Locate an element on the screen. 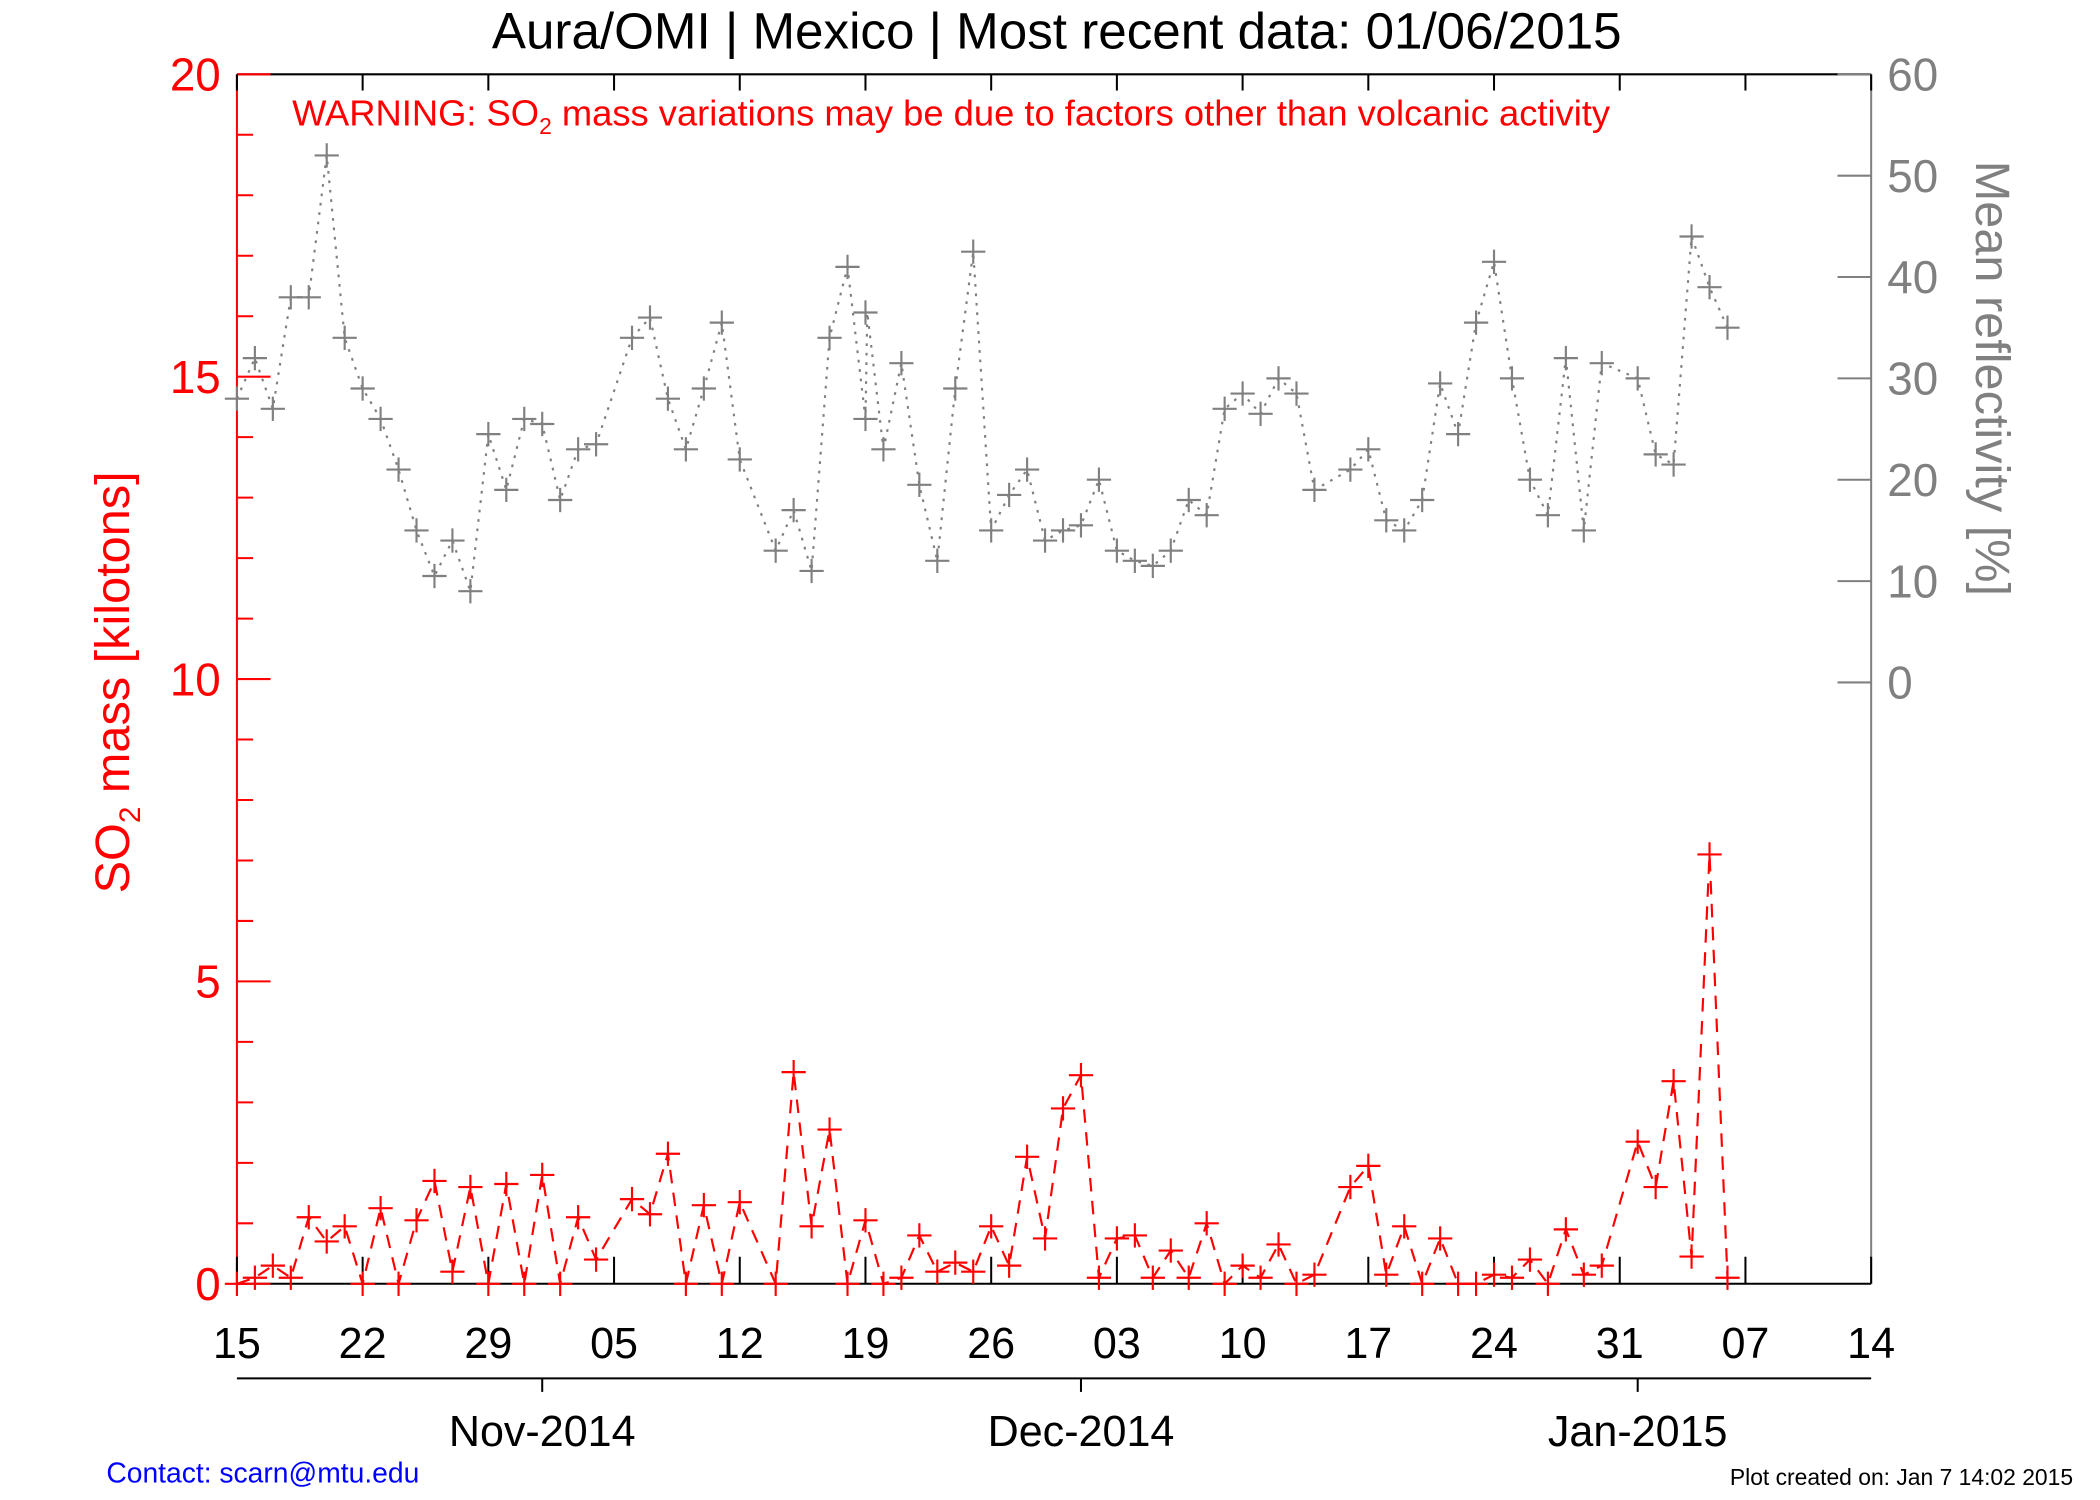  y2-tick-label: 30 is located at coordinates (1912, 379).